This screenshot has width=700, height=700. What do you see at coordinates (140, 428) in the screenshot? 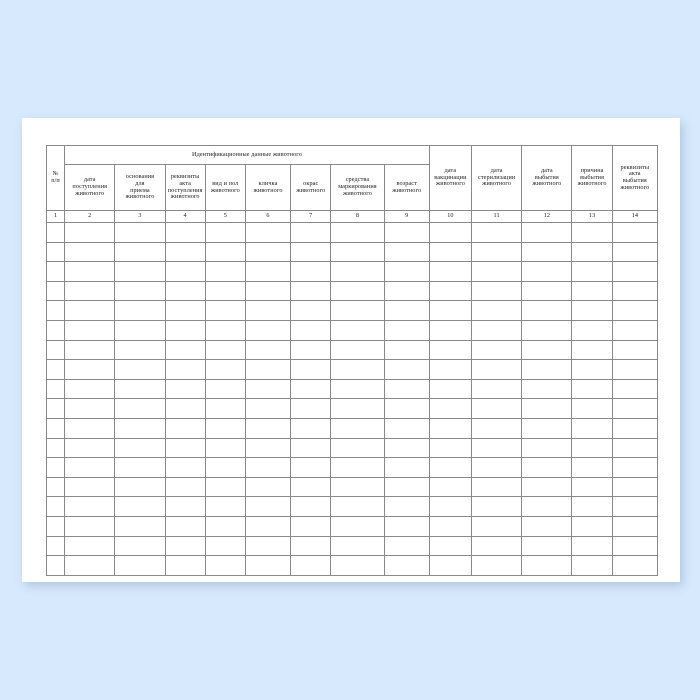
I see `data-cell-r11-c3` at bounding box center [140, 428].